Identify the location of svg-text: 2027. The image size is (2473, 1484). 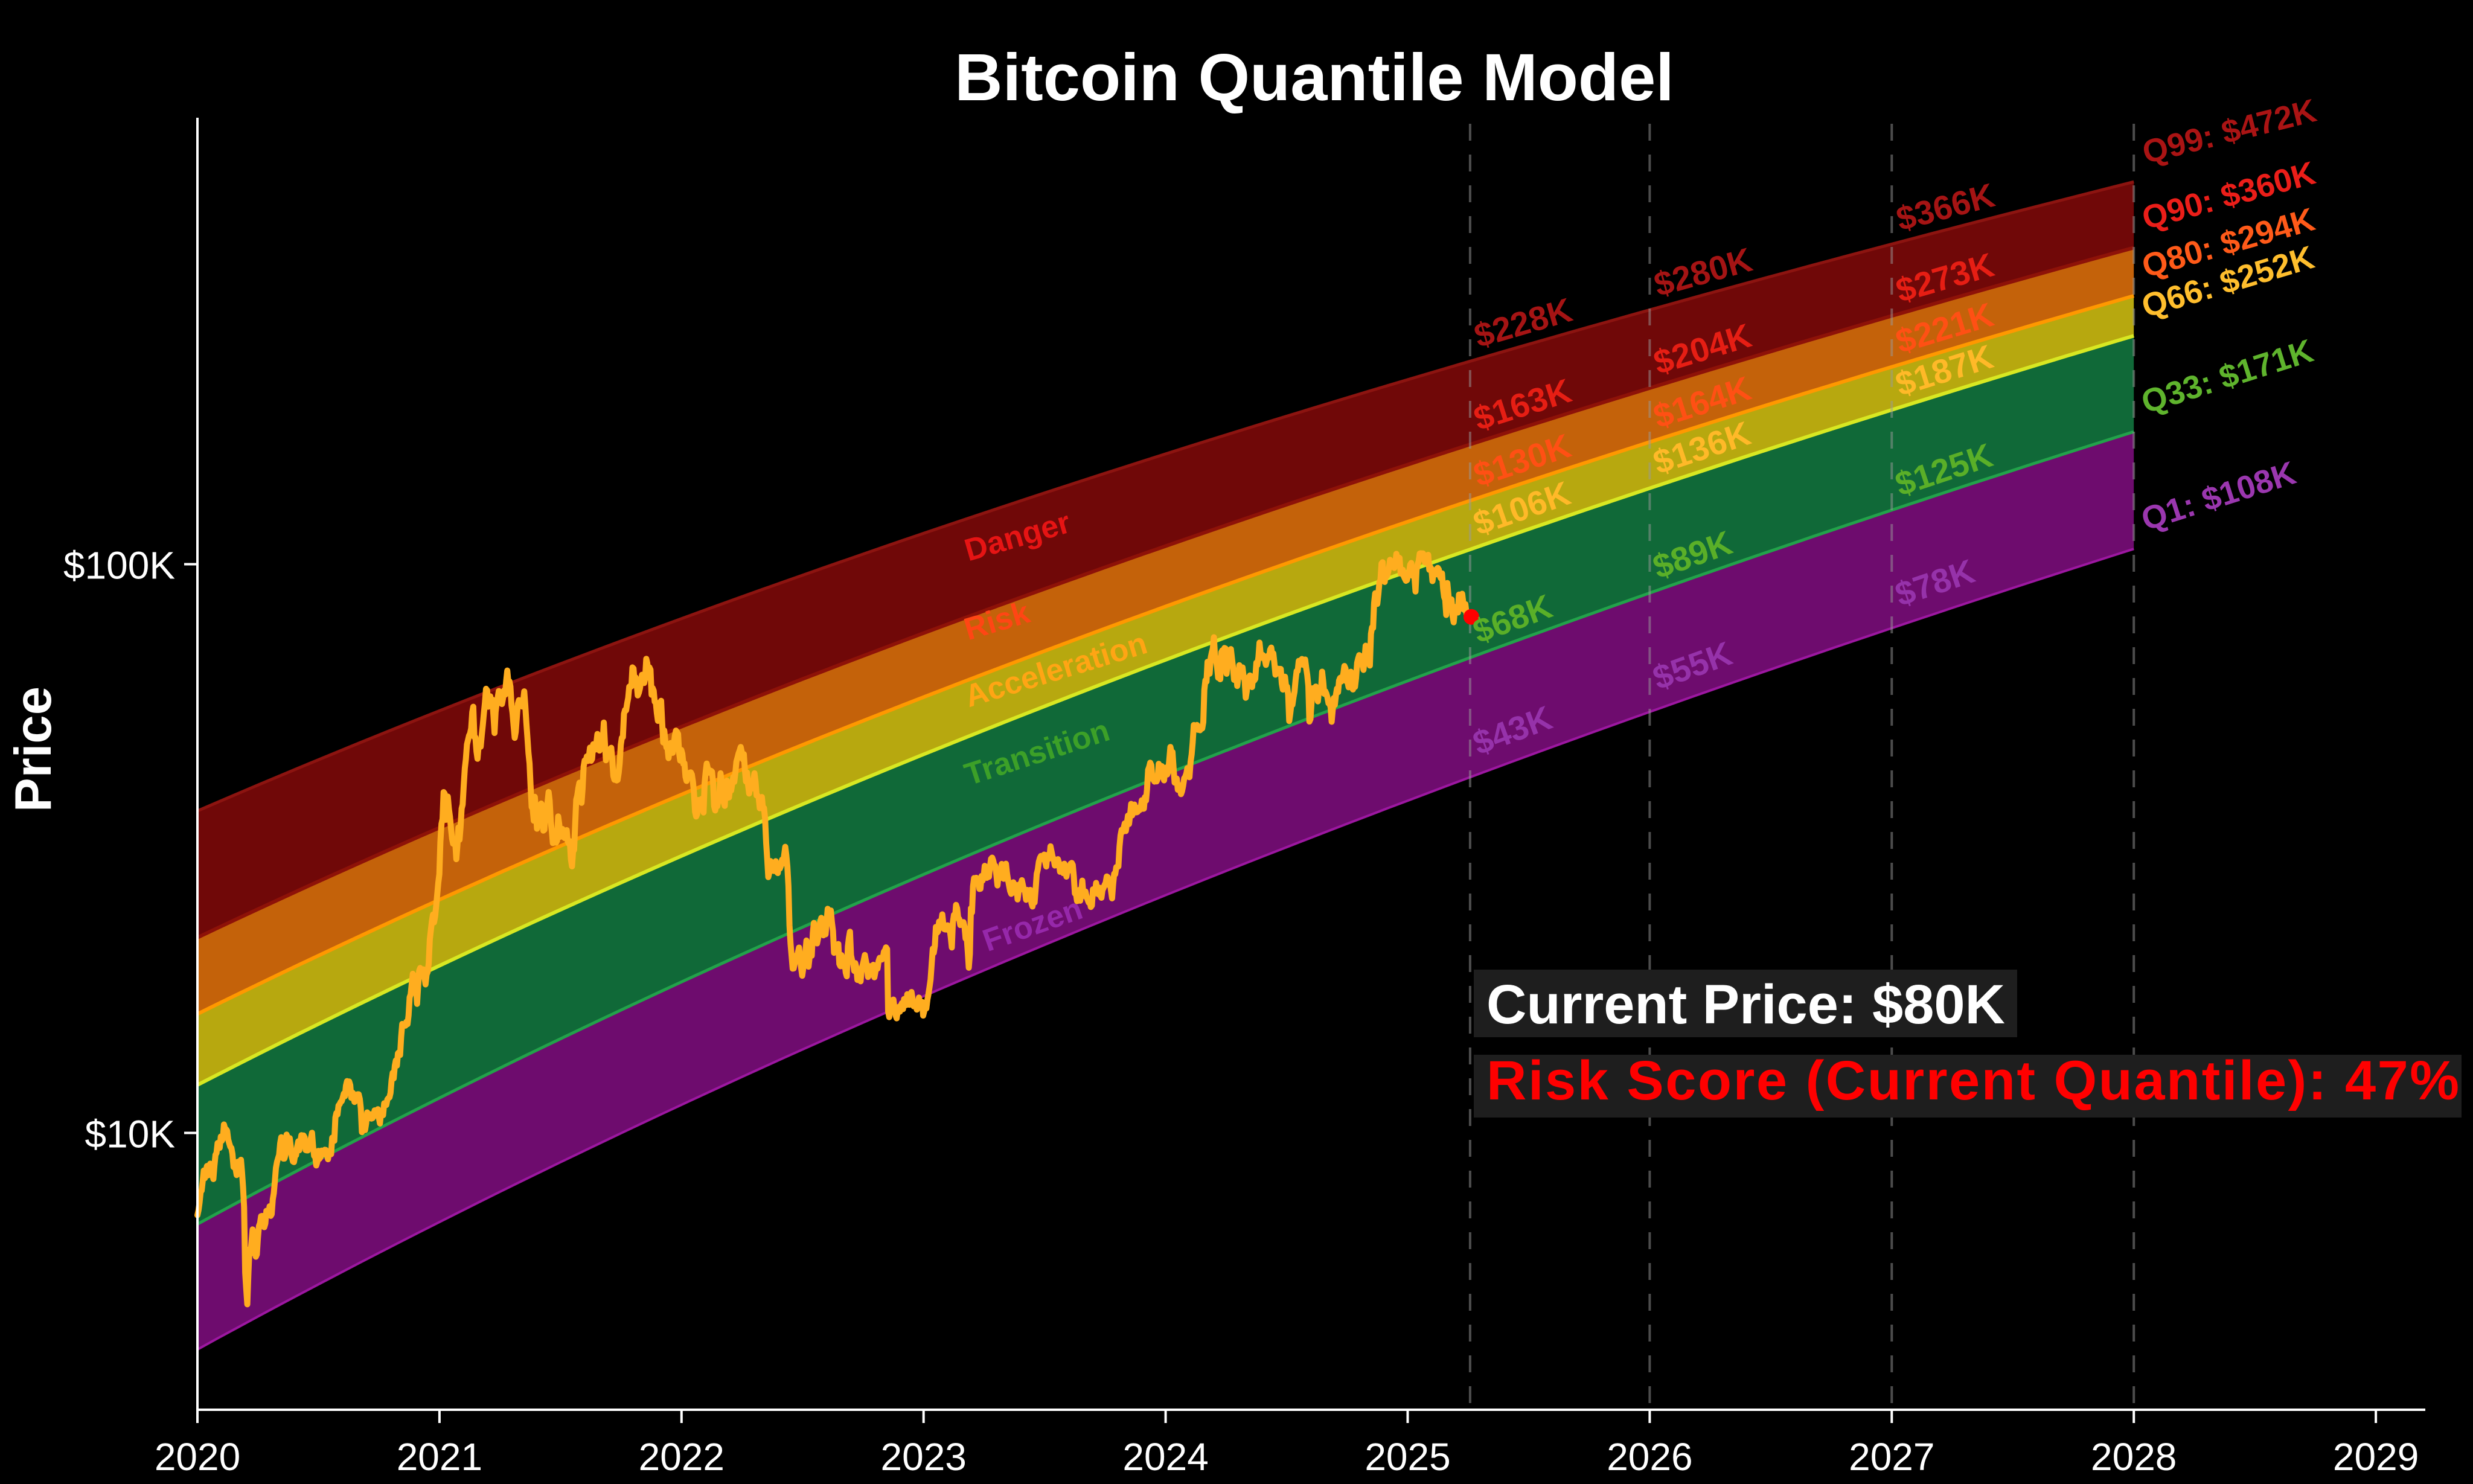
(1891, 1457).